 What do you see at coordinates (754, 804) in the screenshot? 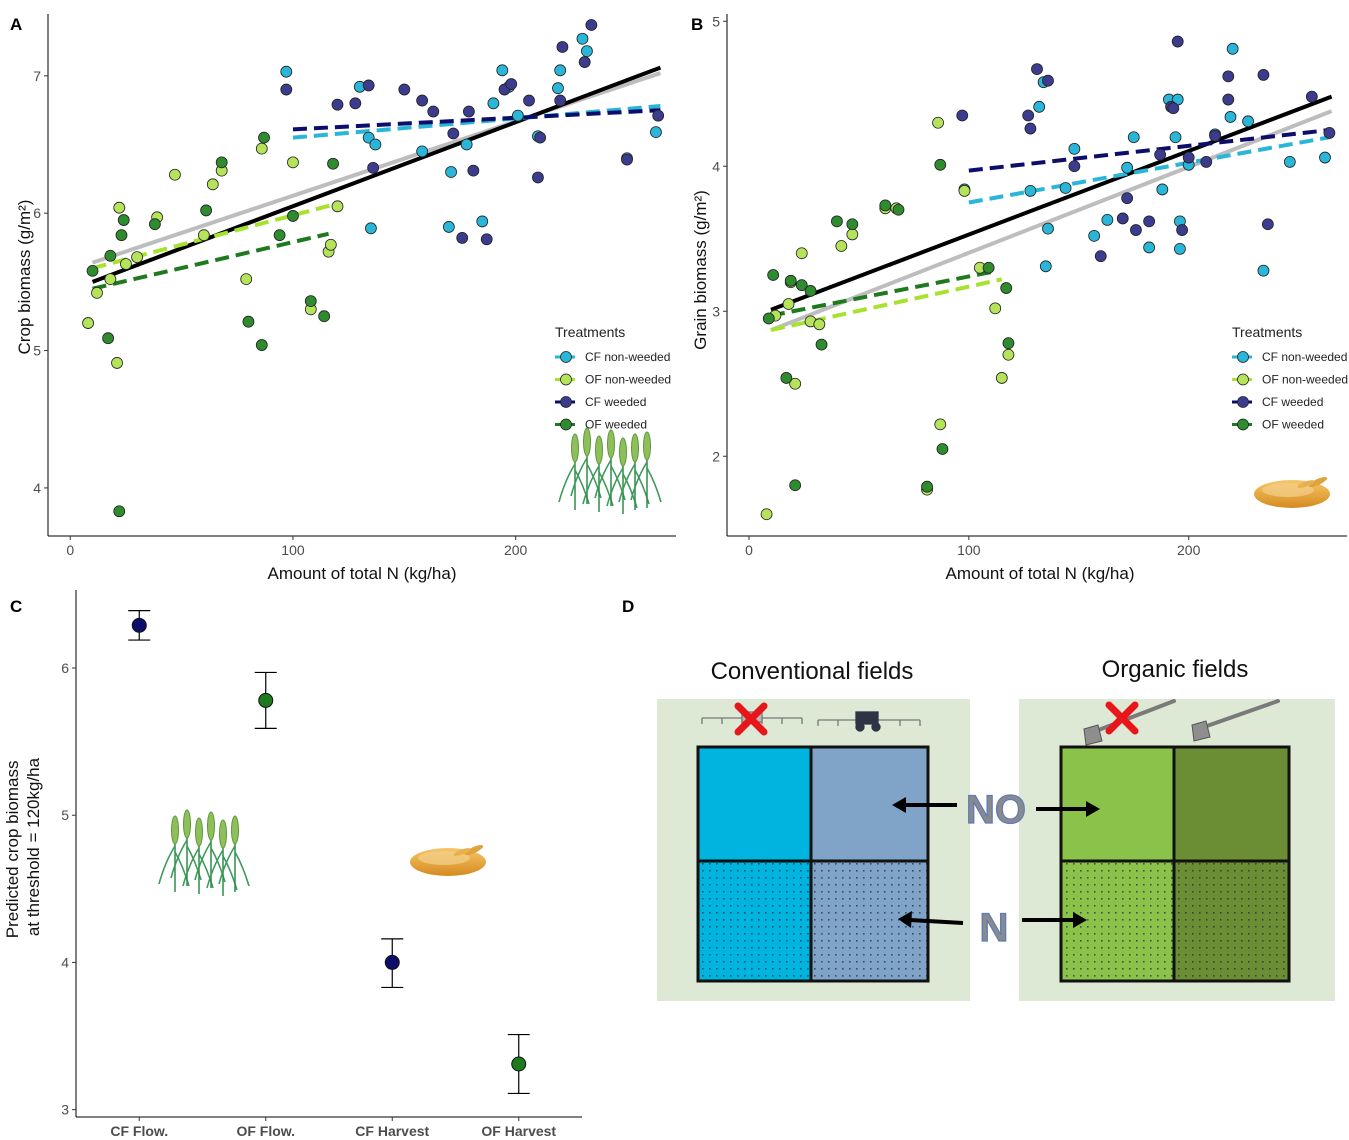
I see `conventional-plot-unweeded-no-n` at bounding box center [754, 804].